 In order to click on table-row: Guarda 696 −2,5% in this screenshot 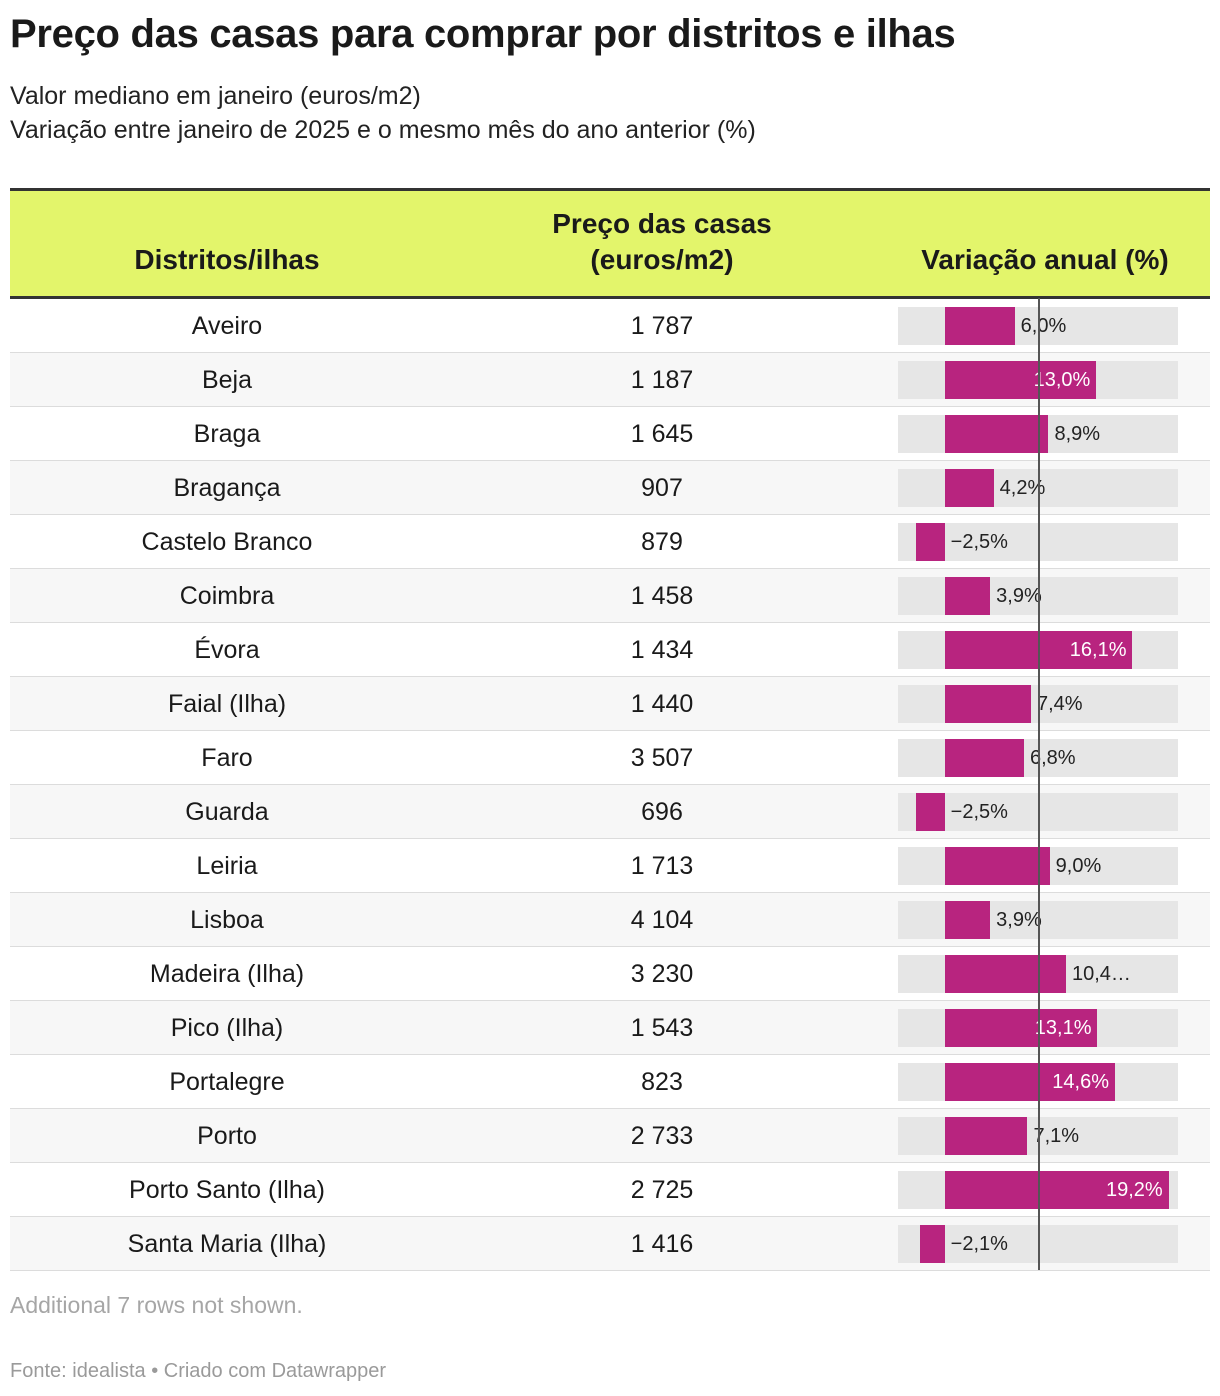, I will do `click(610, 812)`.